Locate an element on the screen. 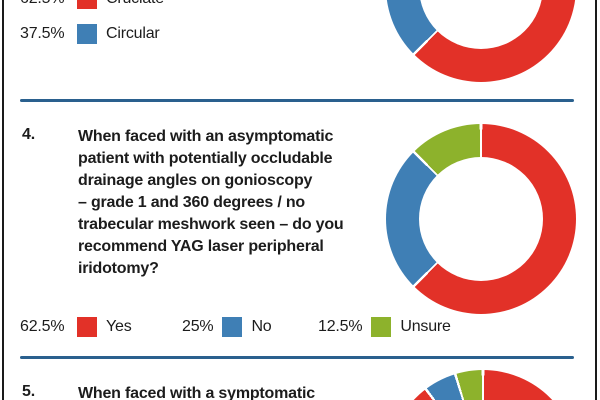  page-right-border is located at coordinates (596, 200).